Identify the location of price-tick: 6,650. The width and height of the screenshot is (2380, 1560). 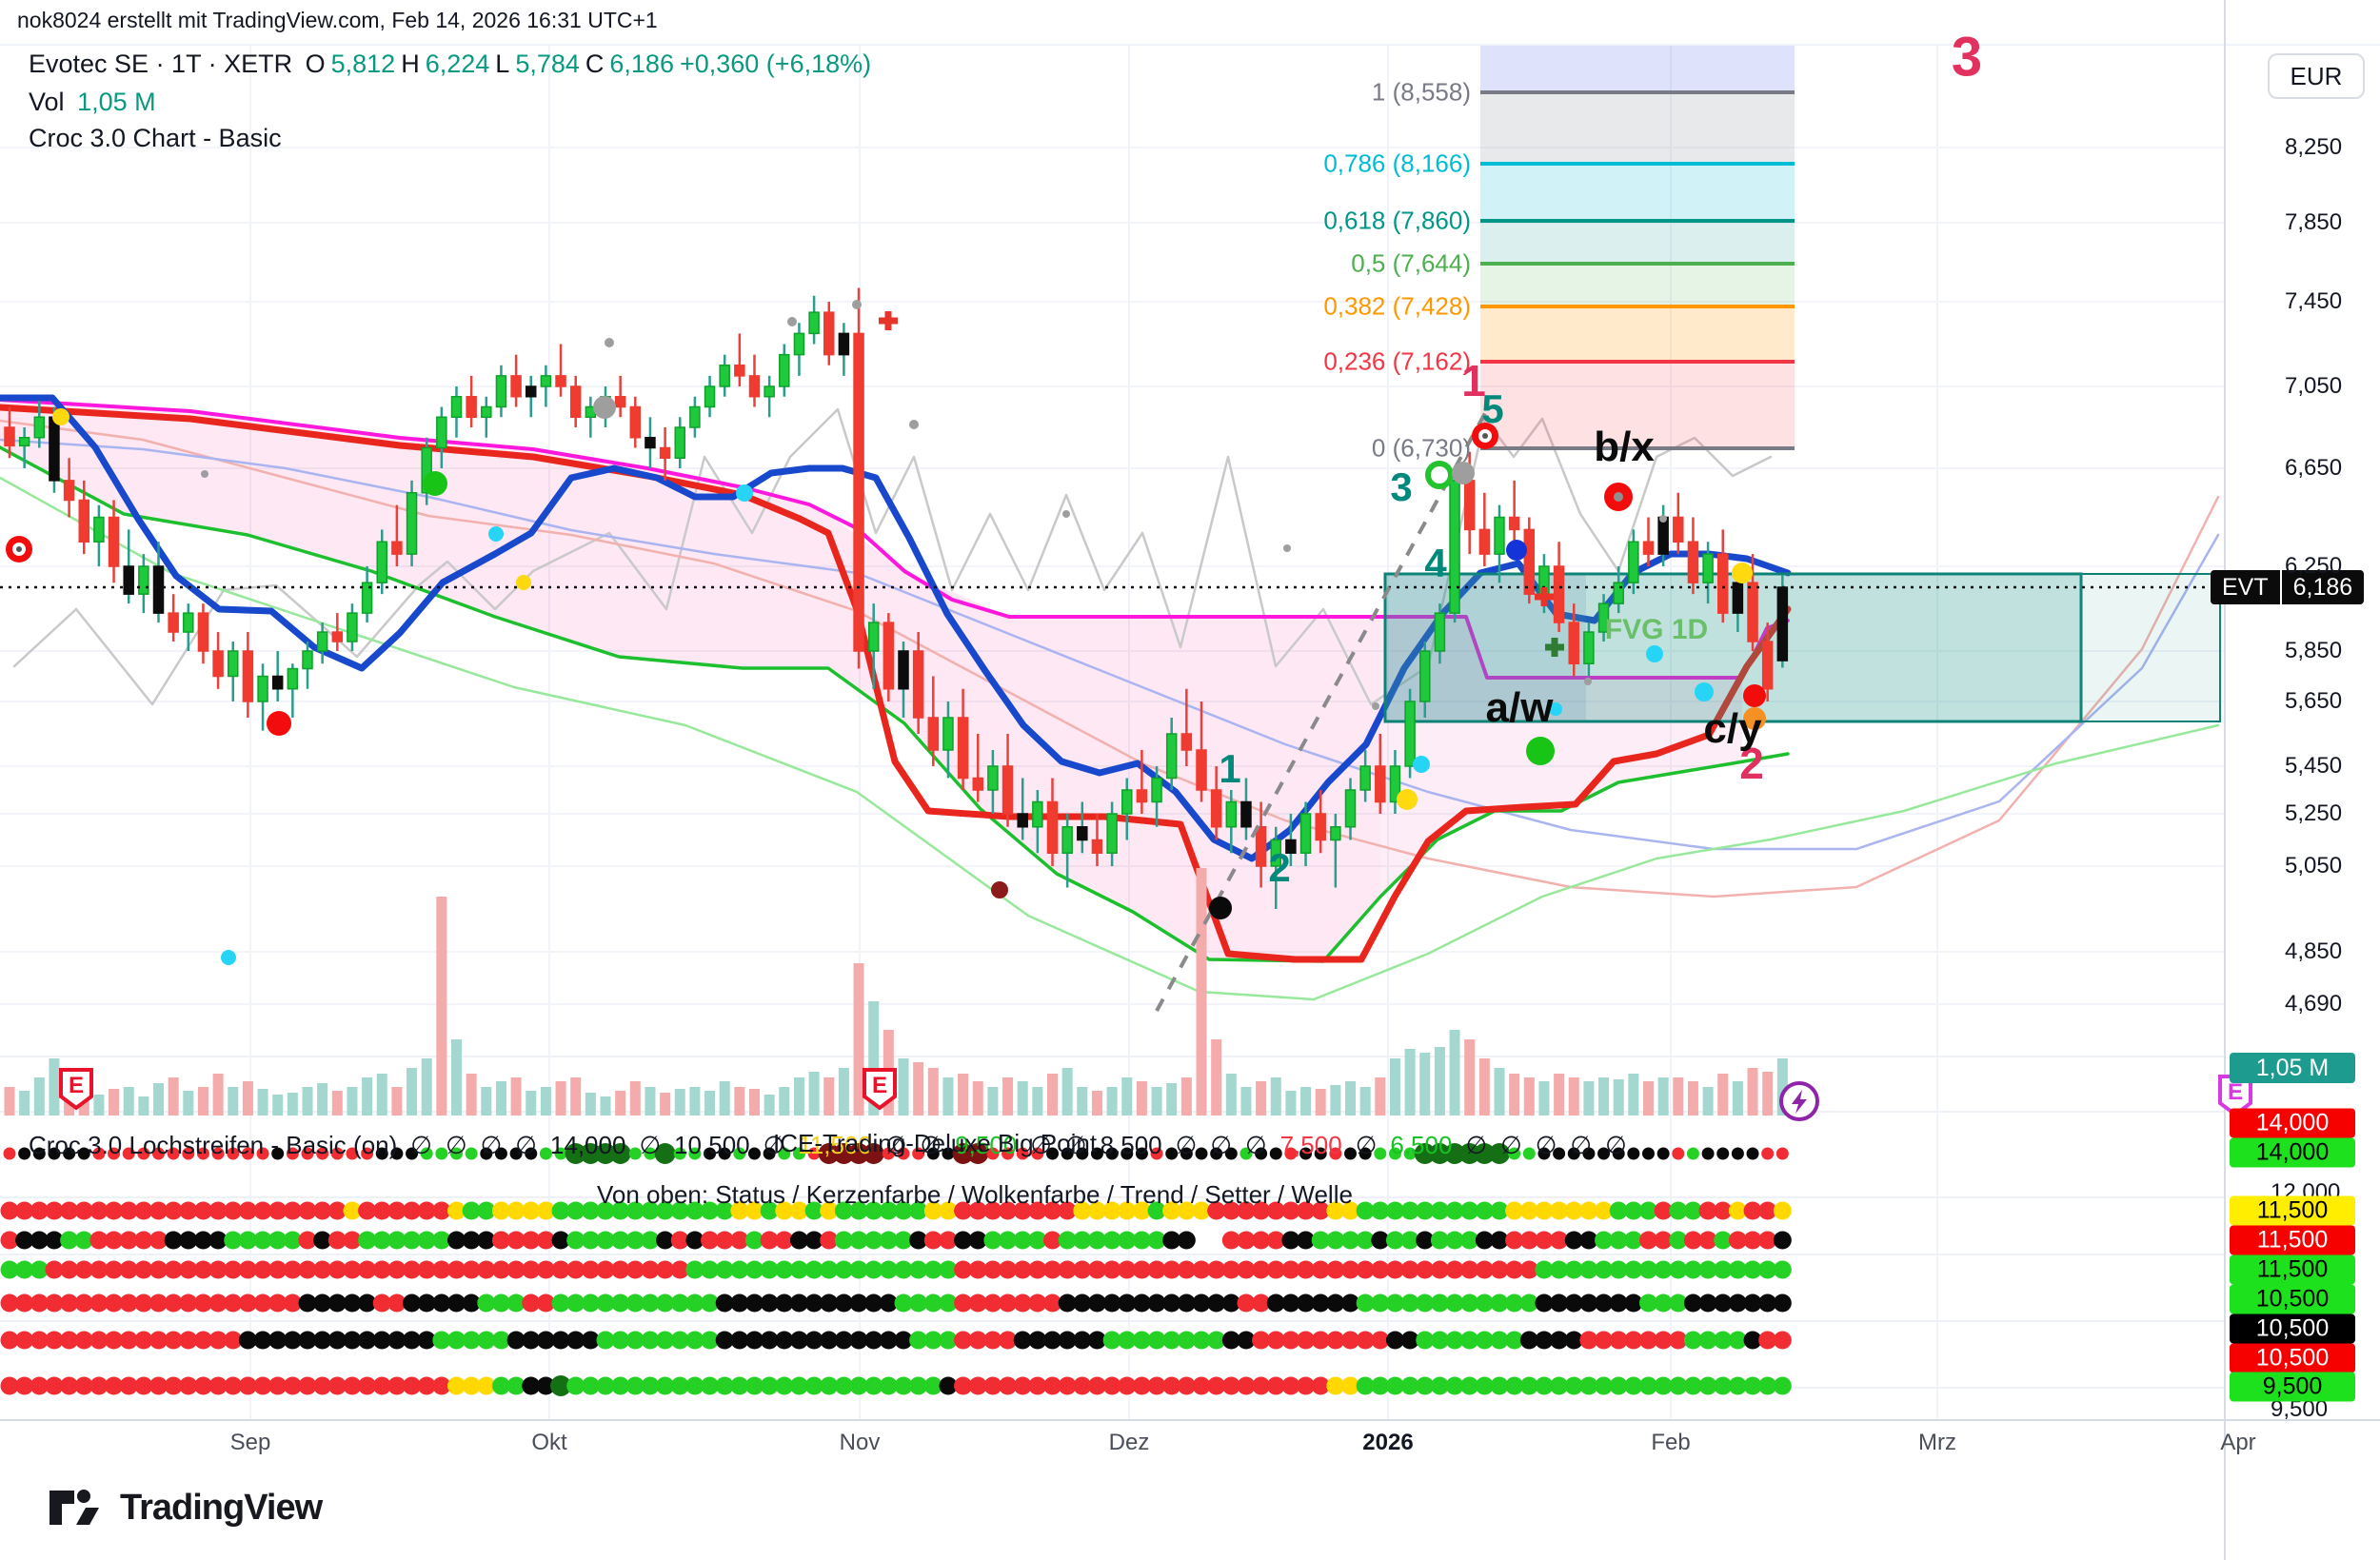
(2314, 468).